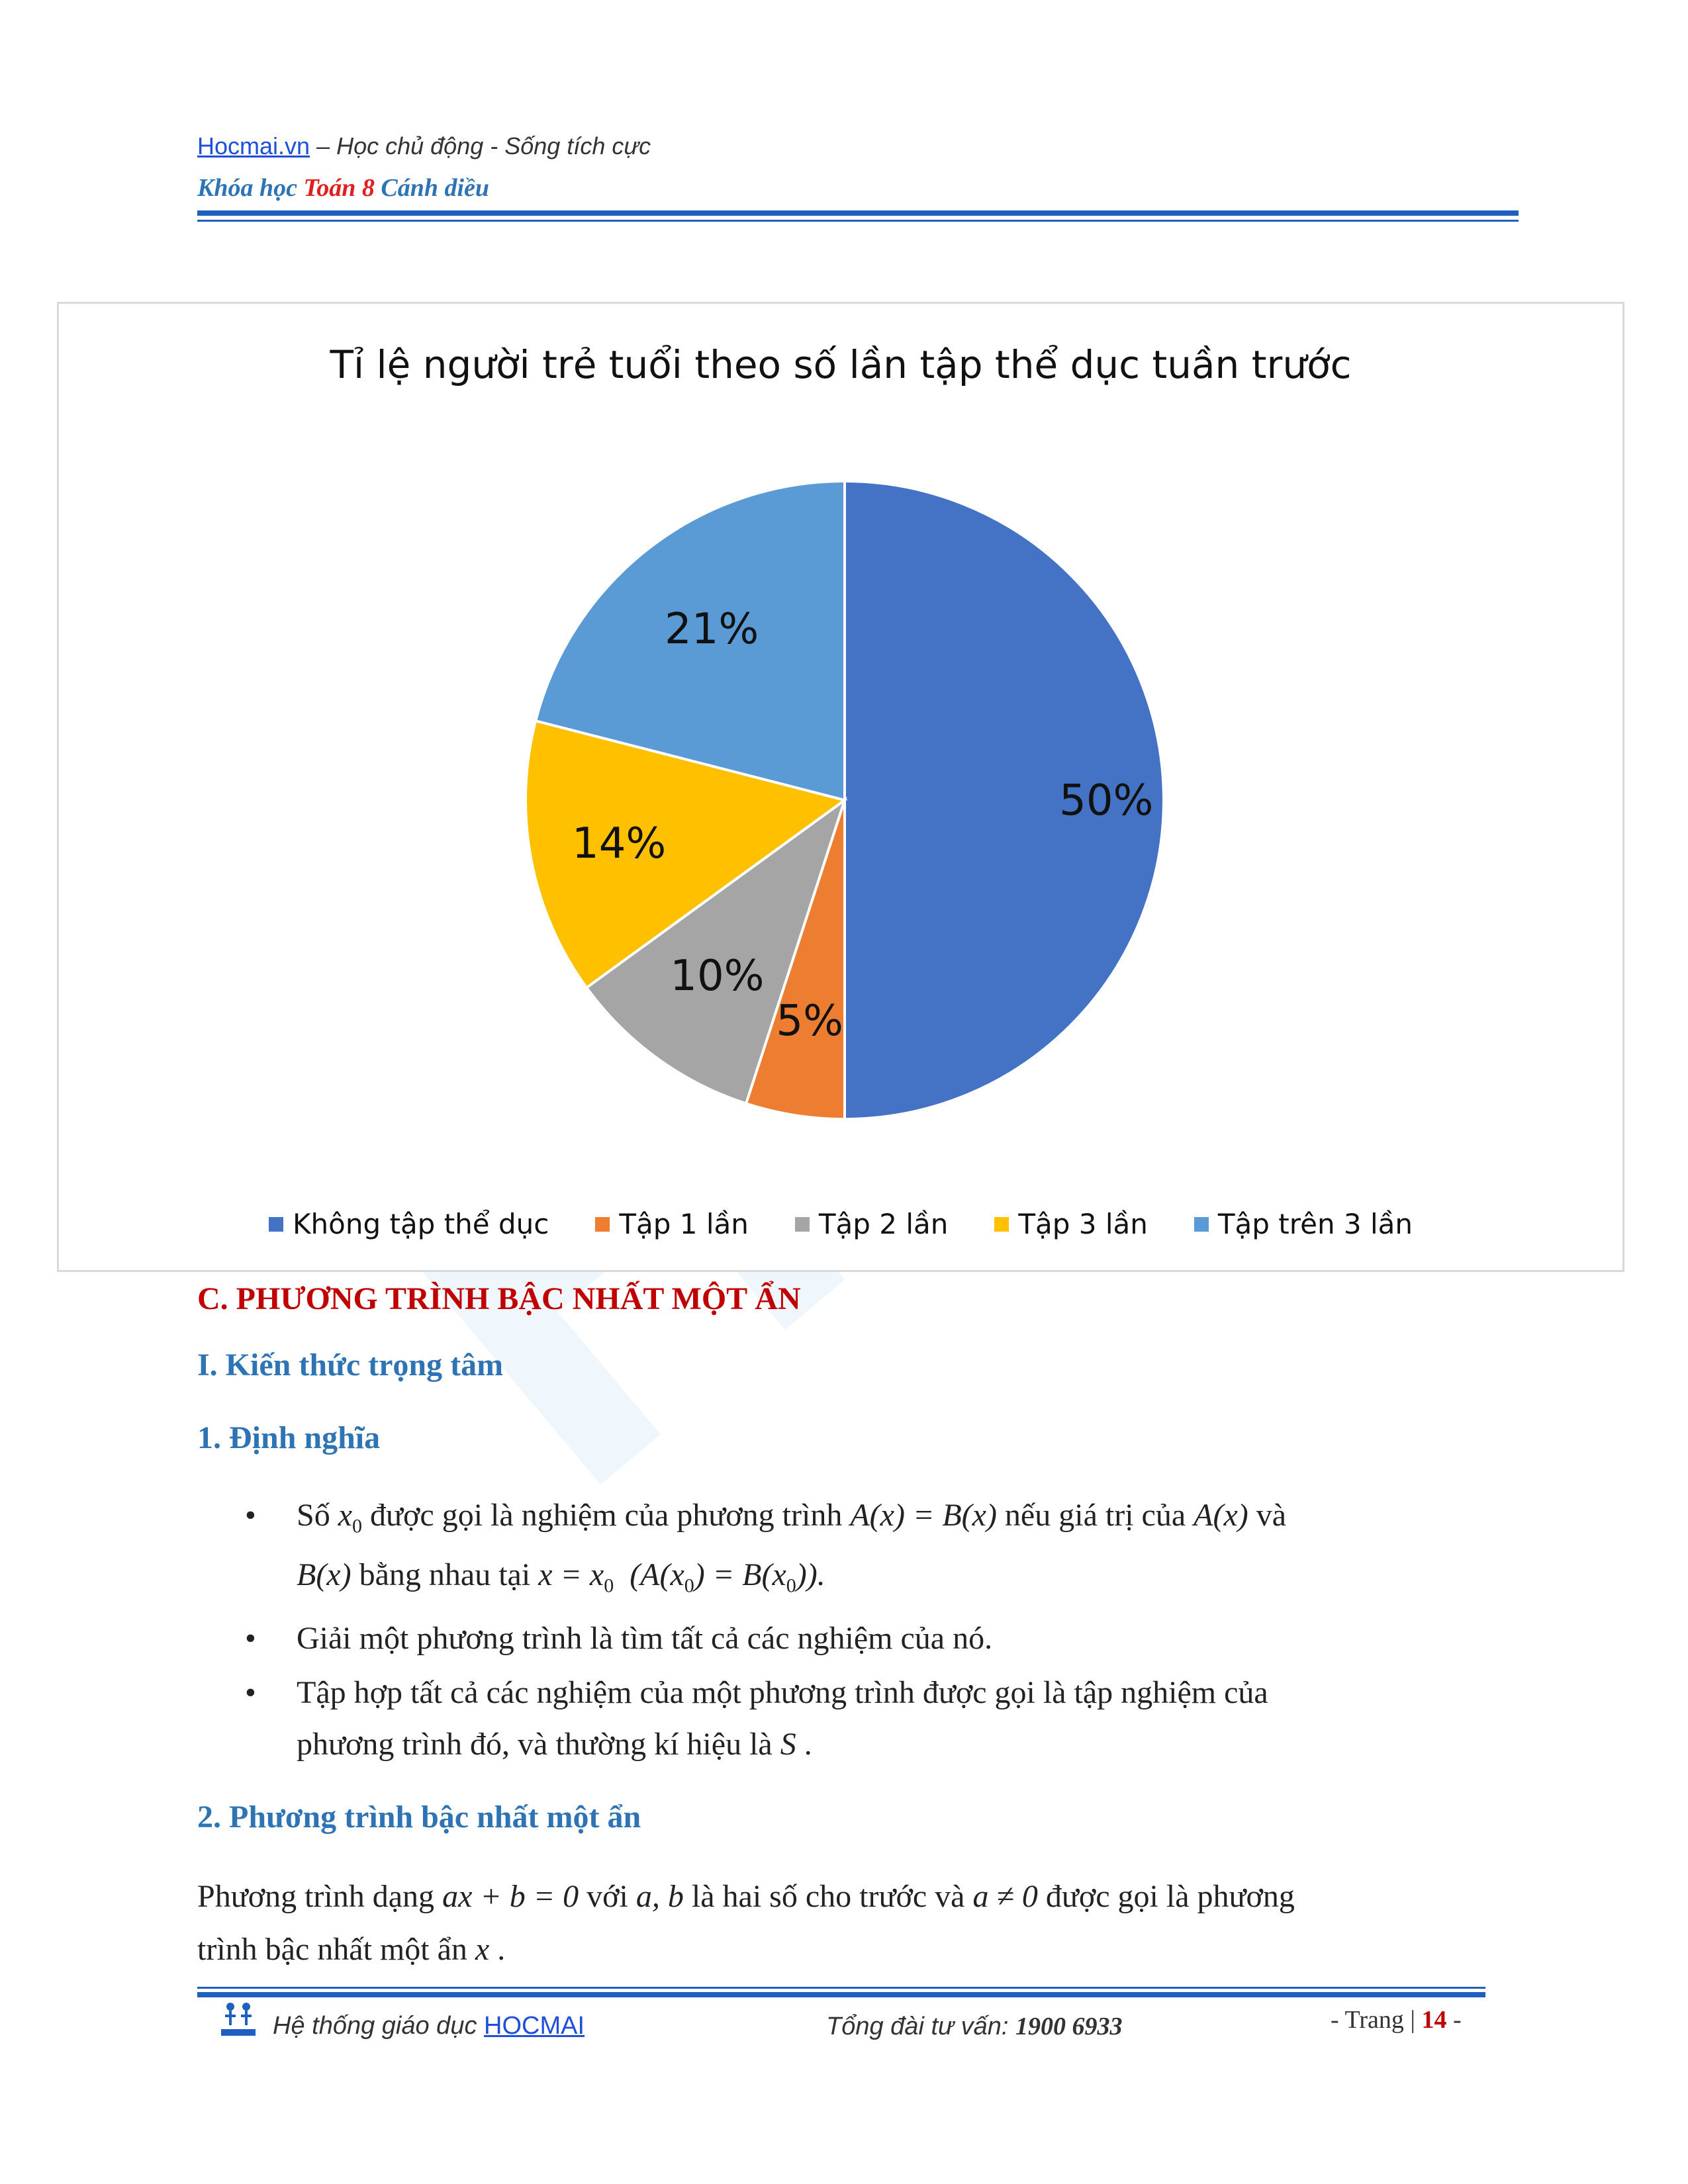 The height and width of the screenshot is (2184, 1688). Describe the element at coordinates (445, 1575) in the screenshot. I see `text: bằng nhau tại` at that location.